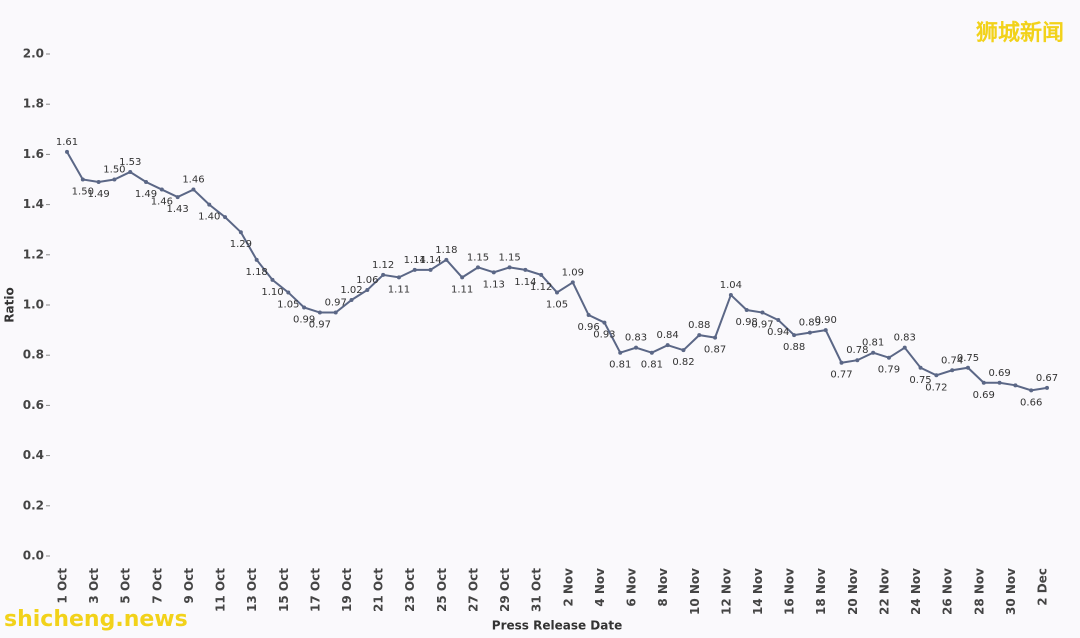 The height and width of the screenshot is (638, 1080). I want to click on x-tick-label: 25 Oct, so click(442, 590).